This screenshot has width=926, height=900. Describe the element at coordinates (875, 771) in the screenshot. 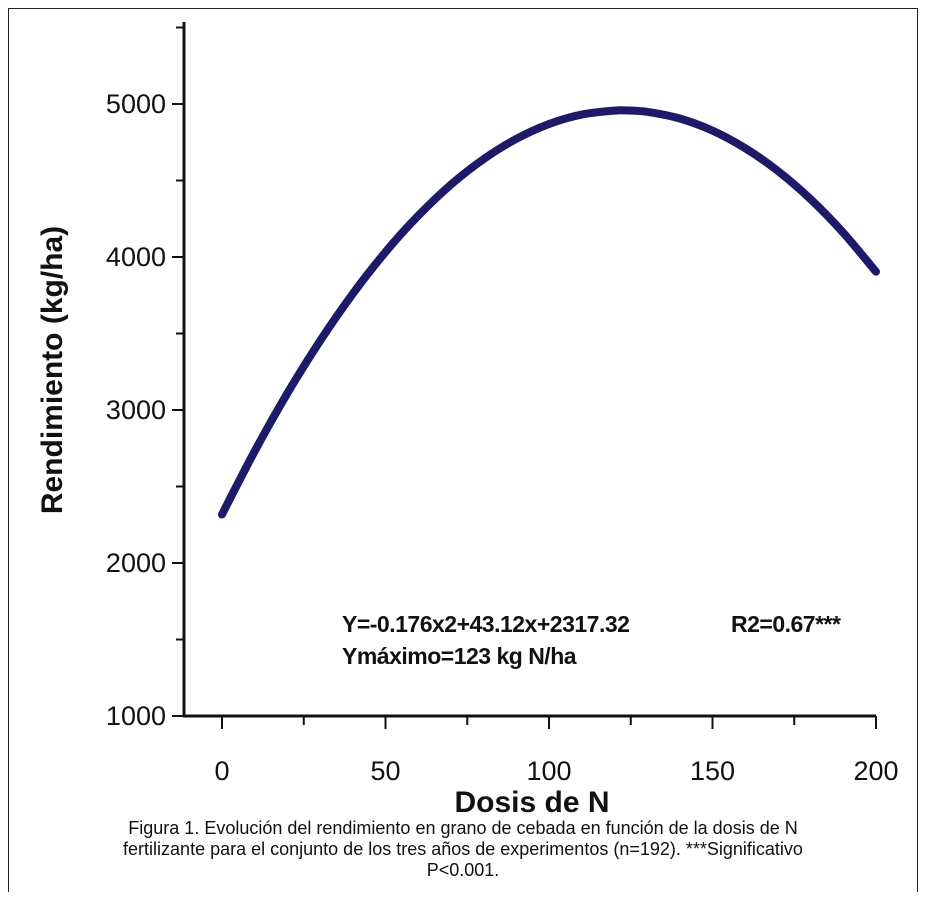

I see `x-tick-label: 200` at that location.